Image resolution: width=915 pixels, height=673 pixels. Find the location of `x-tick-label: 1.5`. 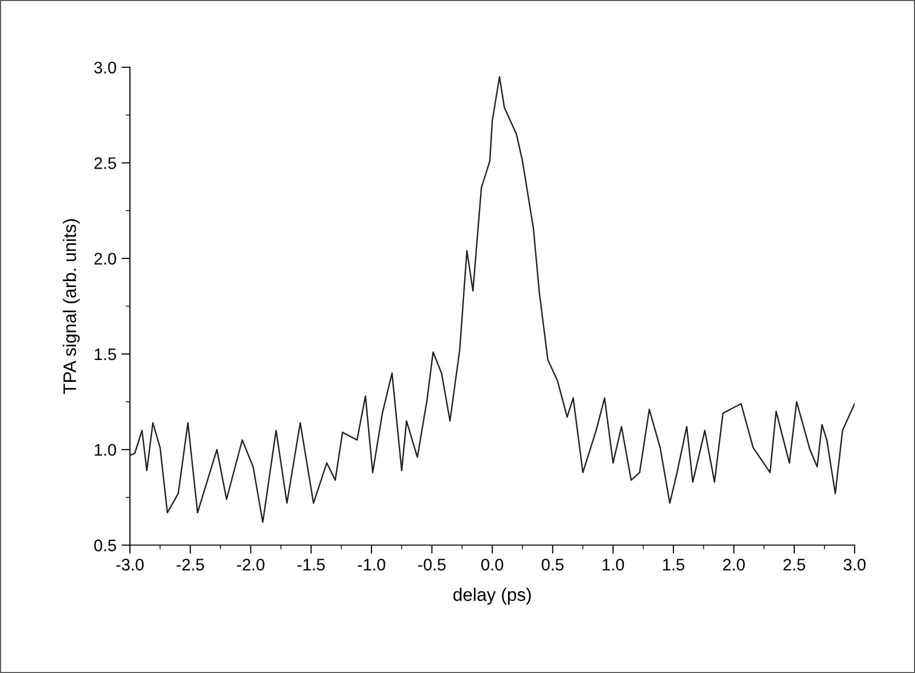

x-tick-label: 1.5 is located at coordinates (673, 564).